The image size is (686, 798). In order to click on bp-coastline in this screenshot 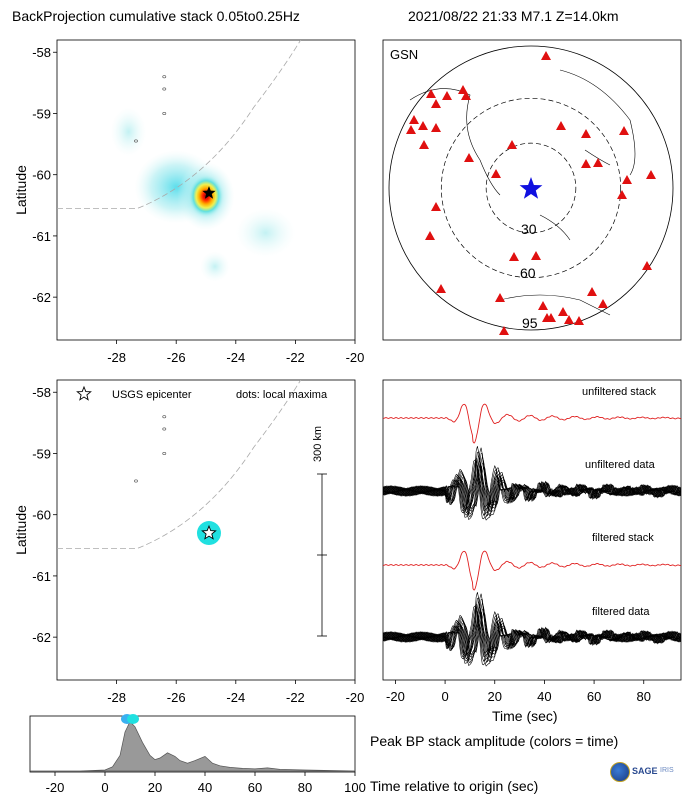, I will do `click(179, 124)`.